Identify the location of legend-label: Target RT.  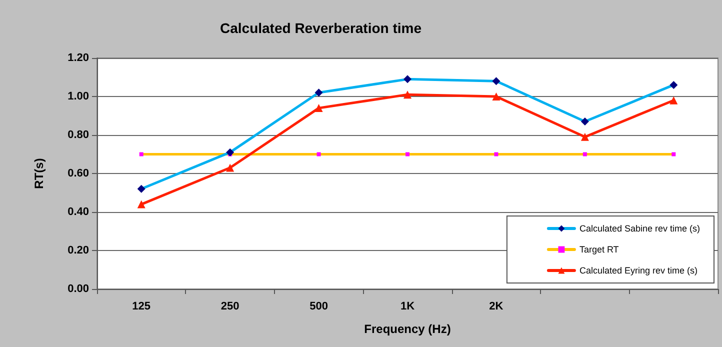
(599, 249).